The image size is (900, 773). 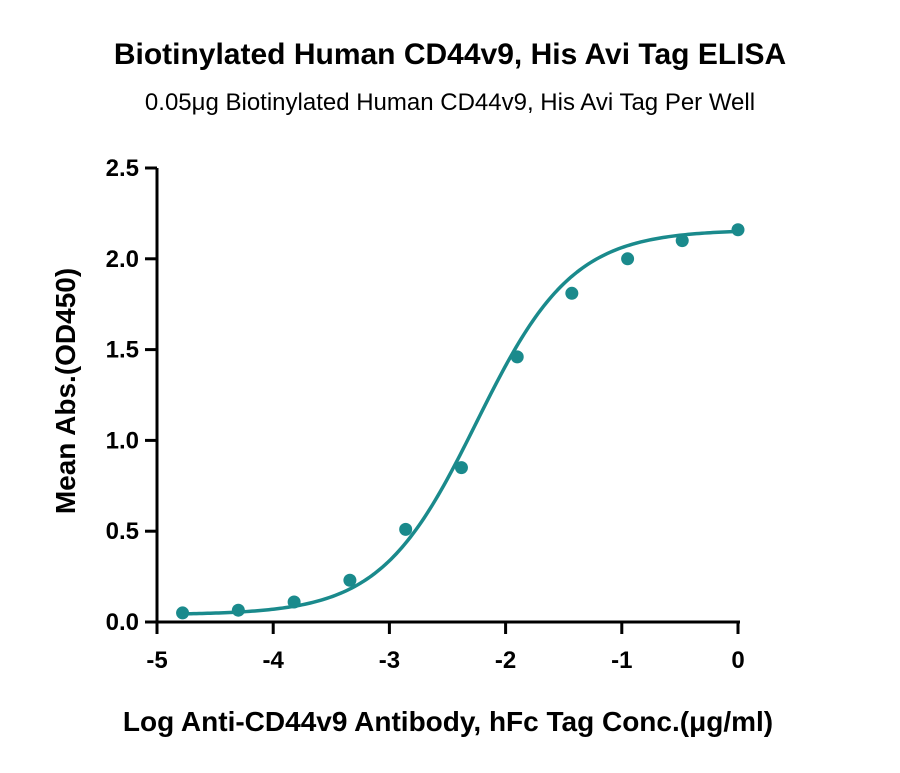 What do you see at coordinates (122, 259) in the screenshot?
I see `y-tick-label: 2.0` at bounding box center [122, 259].